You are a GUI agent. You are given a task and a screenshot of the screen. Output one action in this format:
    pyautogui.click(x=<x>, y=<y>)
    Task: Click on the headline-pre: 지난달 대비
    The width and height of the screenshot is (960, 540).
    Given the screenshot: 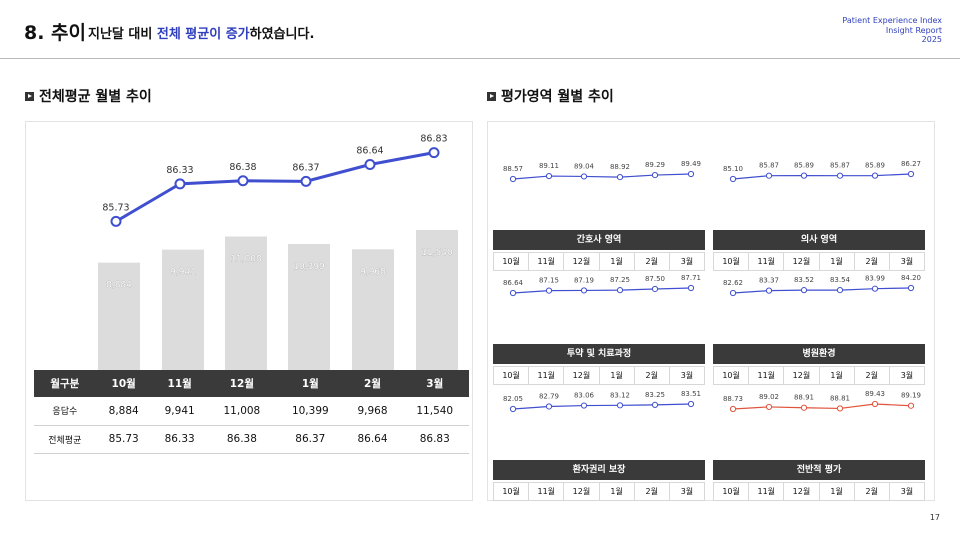 What is the action you would take?
    pyautogui.click(x=122, y=34)
    